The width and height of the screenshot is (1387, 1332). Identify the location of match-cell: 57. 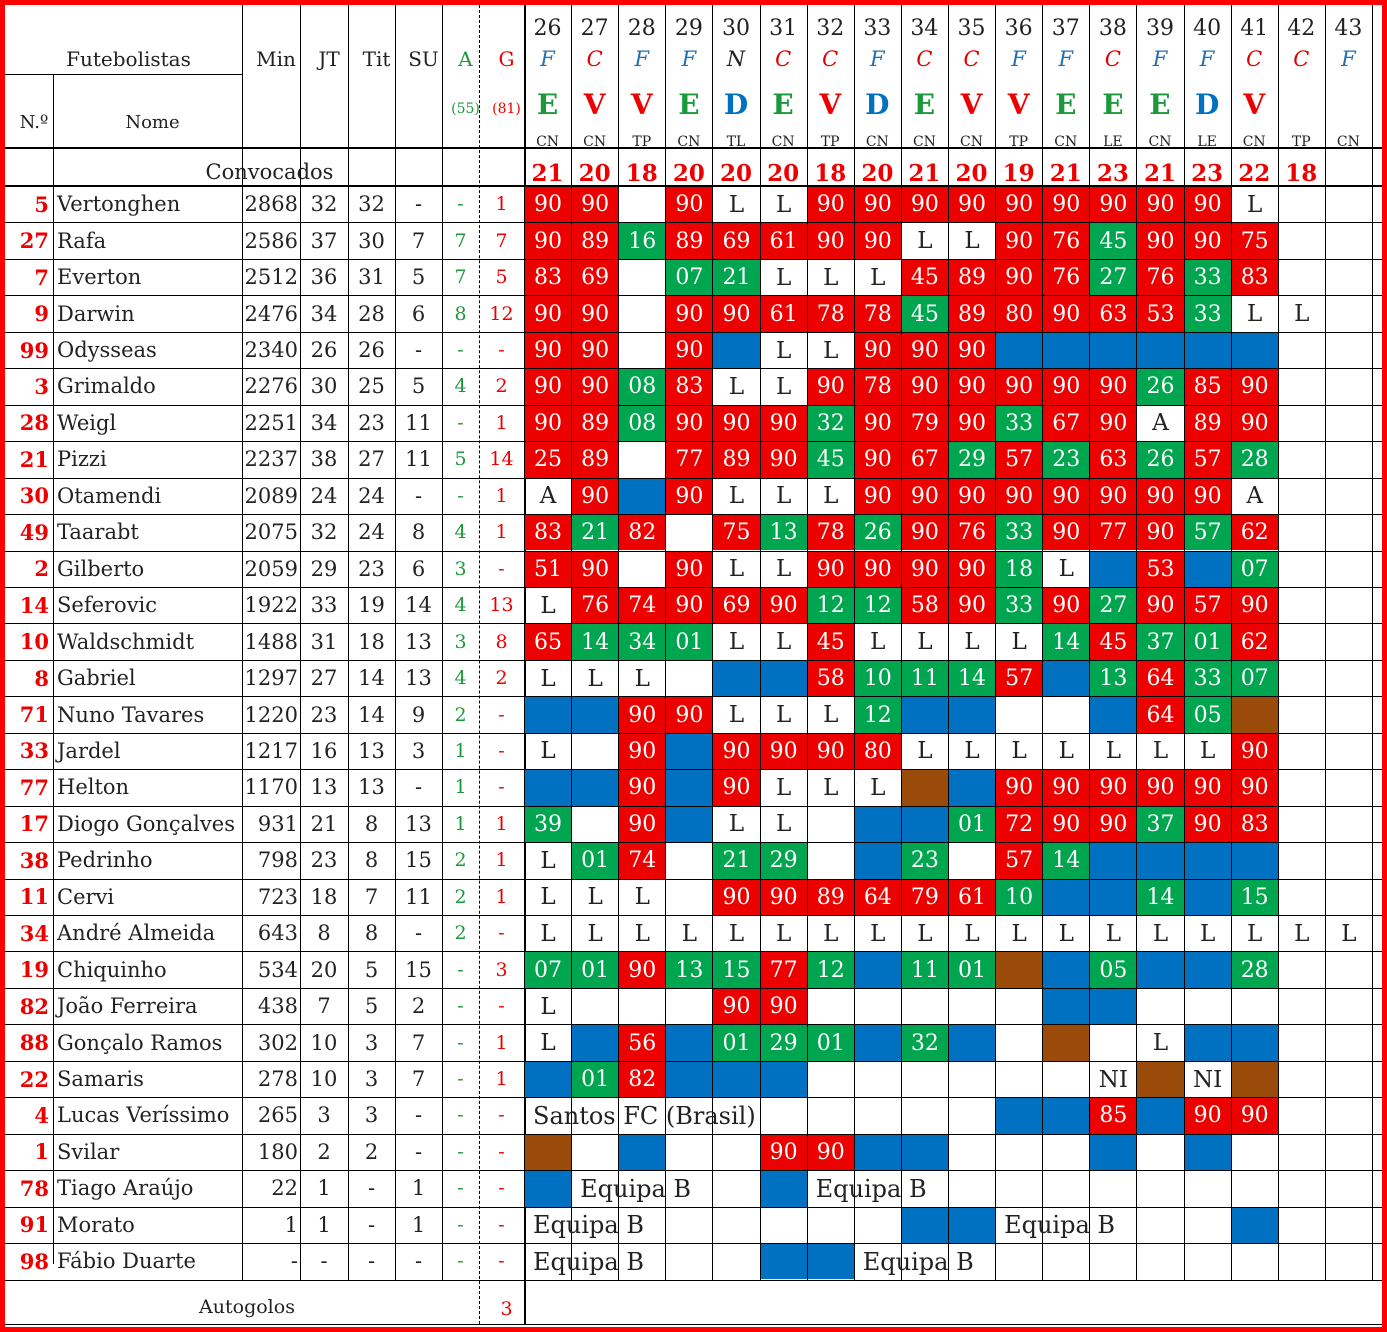
(1019, 678).